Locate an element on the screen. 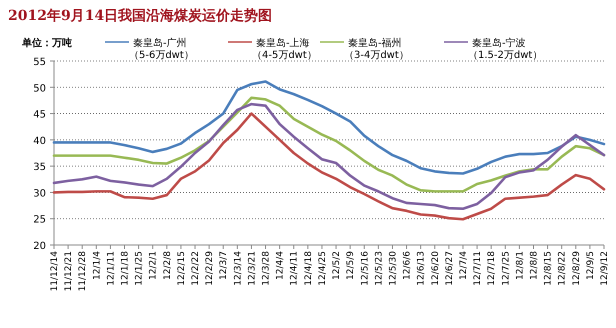 The height and width of the screenshot is (328, 616). x-tick-label: 12/6/13 is located at coordinates (421, 268).